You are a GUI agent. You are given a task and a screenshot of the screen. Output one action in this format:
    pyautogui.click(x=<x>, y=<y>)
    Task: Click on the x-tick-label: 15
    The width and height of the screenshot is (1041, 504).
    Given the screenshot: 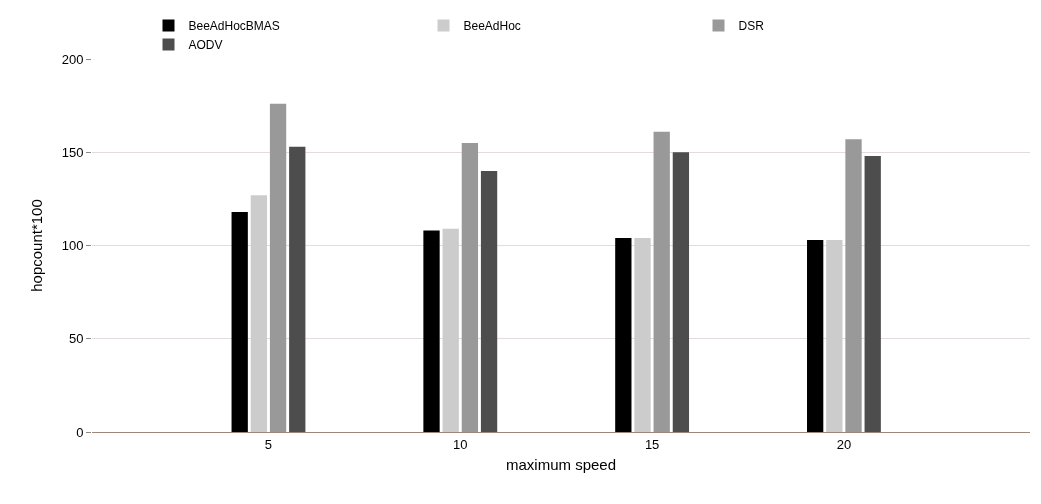 What is the action you would take?
    pyautogui.click(x=652, y=444)
    